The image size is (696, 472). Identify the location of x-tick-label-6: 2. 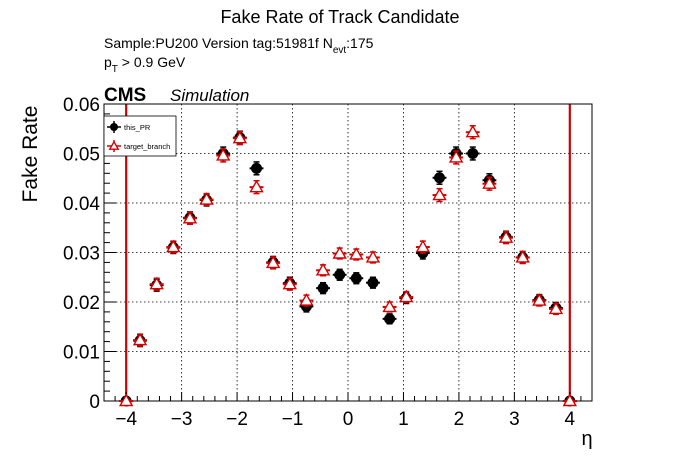
(459, 419).